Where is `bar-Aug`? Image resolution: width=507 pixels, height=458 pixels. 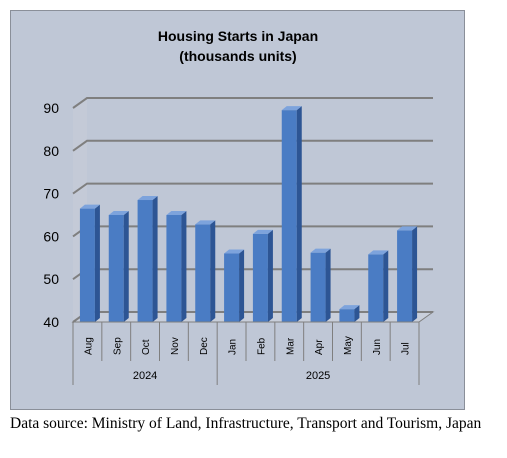
bar-Aug is located at coordinates (89, 263).